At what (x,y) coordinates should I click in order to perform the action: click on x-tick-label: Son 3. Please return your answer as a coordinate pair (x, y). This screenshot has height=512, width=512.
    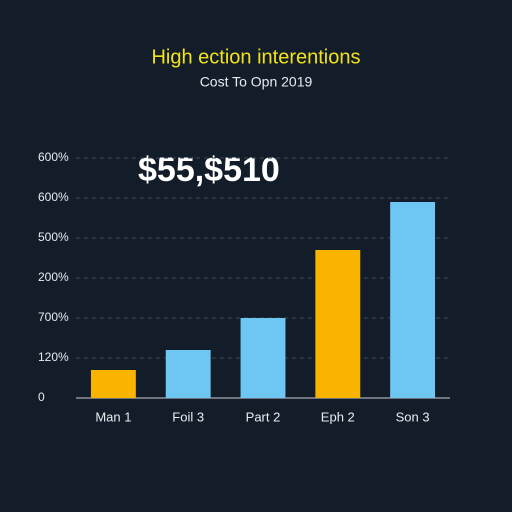
    Looking at the image, I should click on (413, 416).